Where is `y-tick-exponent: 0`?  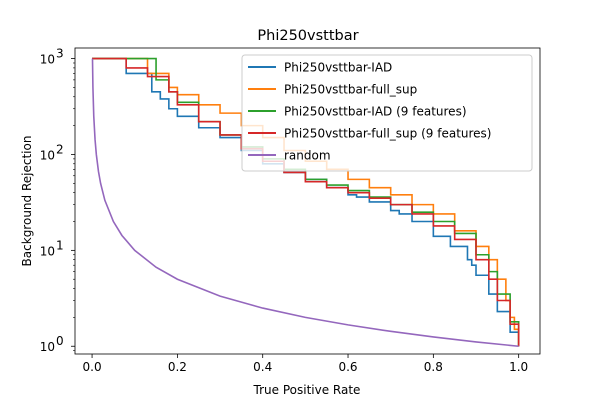
y-tick-exponent: 0 is located at coordinates (60, 341).